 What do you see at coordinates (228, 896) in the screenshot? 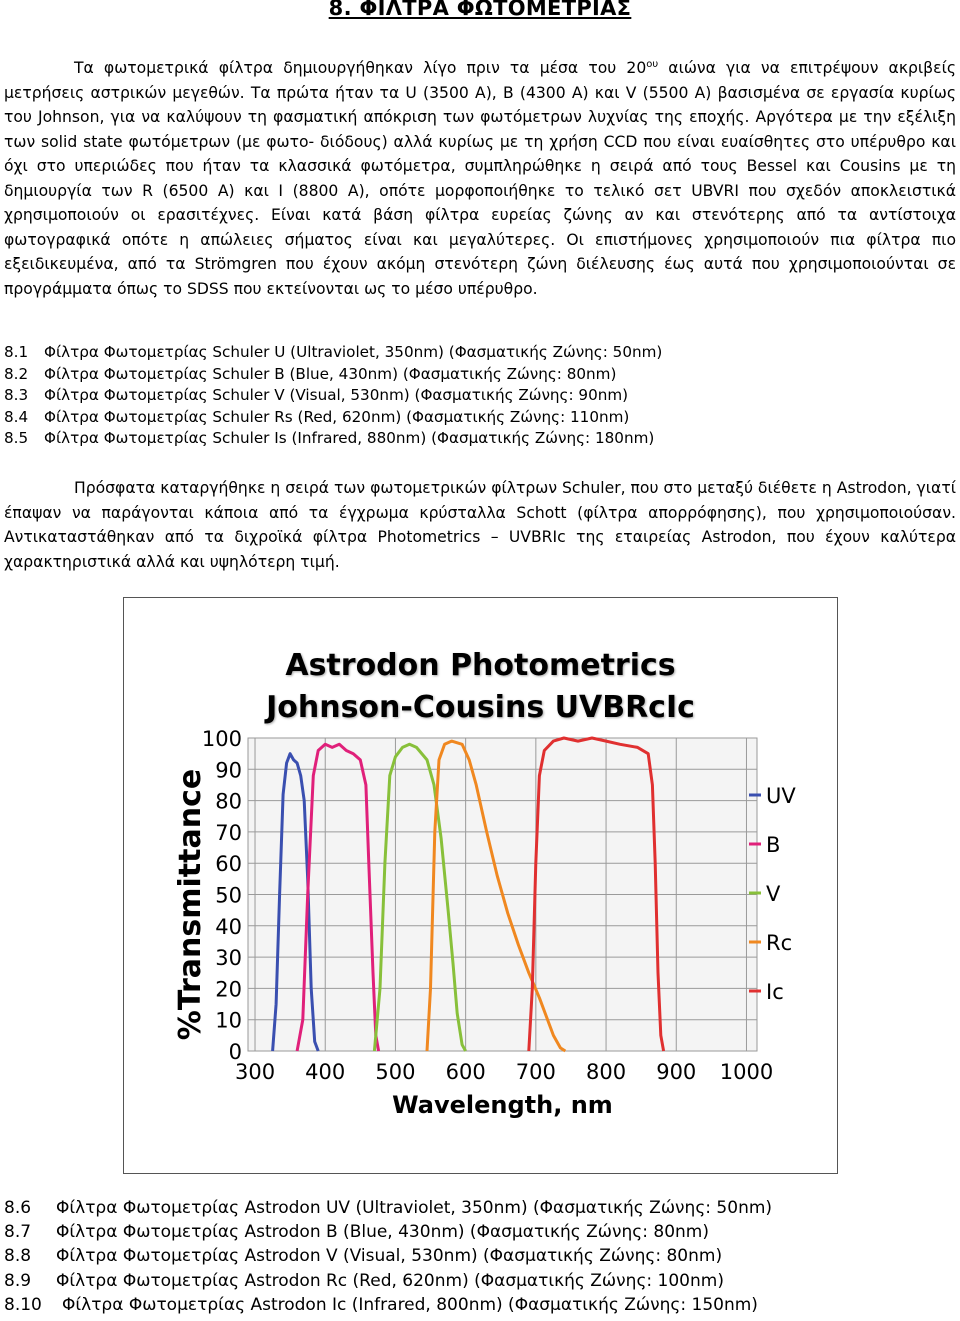
I see `y-tick-label: 50` at bounding box center [228, 896].